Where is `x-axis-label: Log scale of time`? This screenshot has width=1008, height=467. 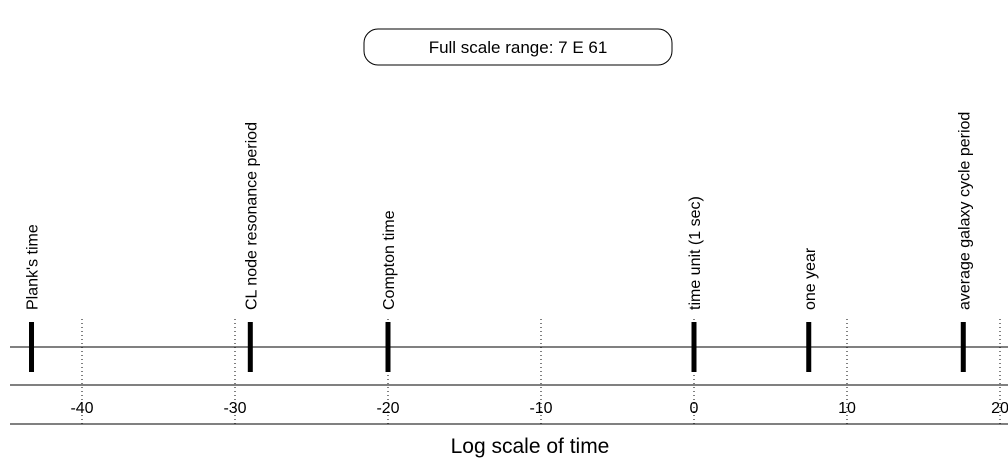 x-axis-label: Log scale of time is located at coordinates (530, 446).